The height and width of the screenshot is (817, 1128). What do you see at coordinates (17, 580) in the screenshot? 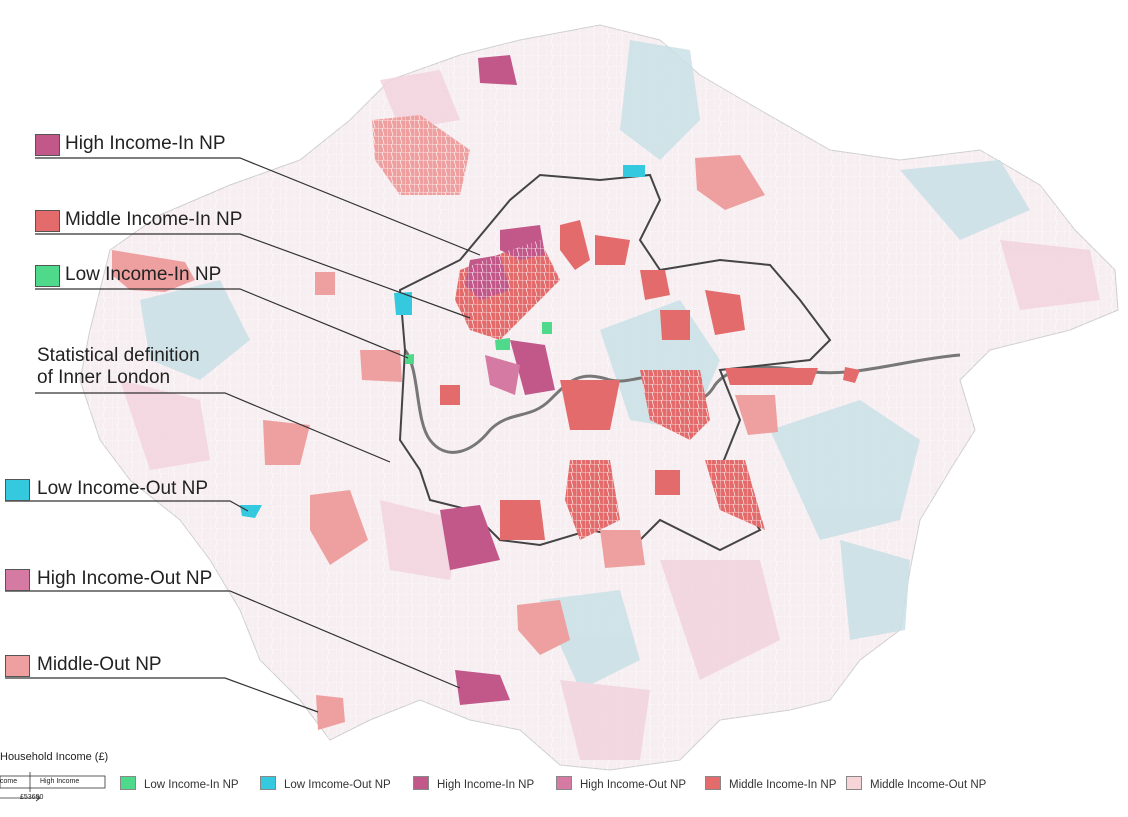
I see `swatch-high-out` at bounding box center [17, 580].